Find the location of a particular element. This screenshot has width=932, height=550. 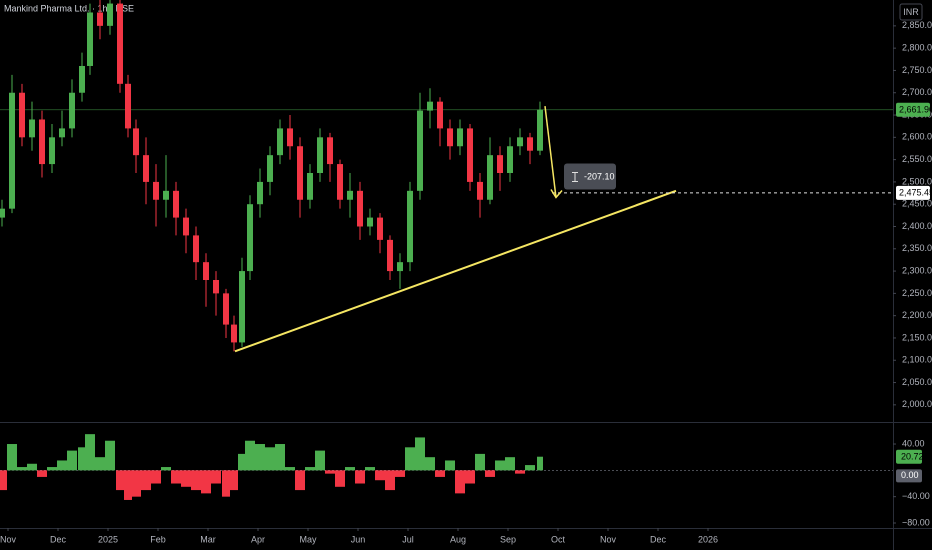

x-tick-label: Mar is located at coordinates (208, 539).